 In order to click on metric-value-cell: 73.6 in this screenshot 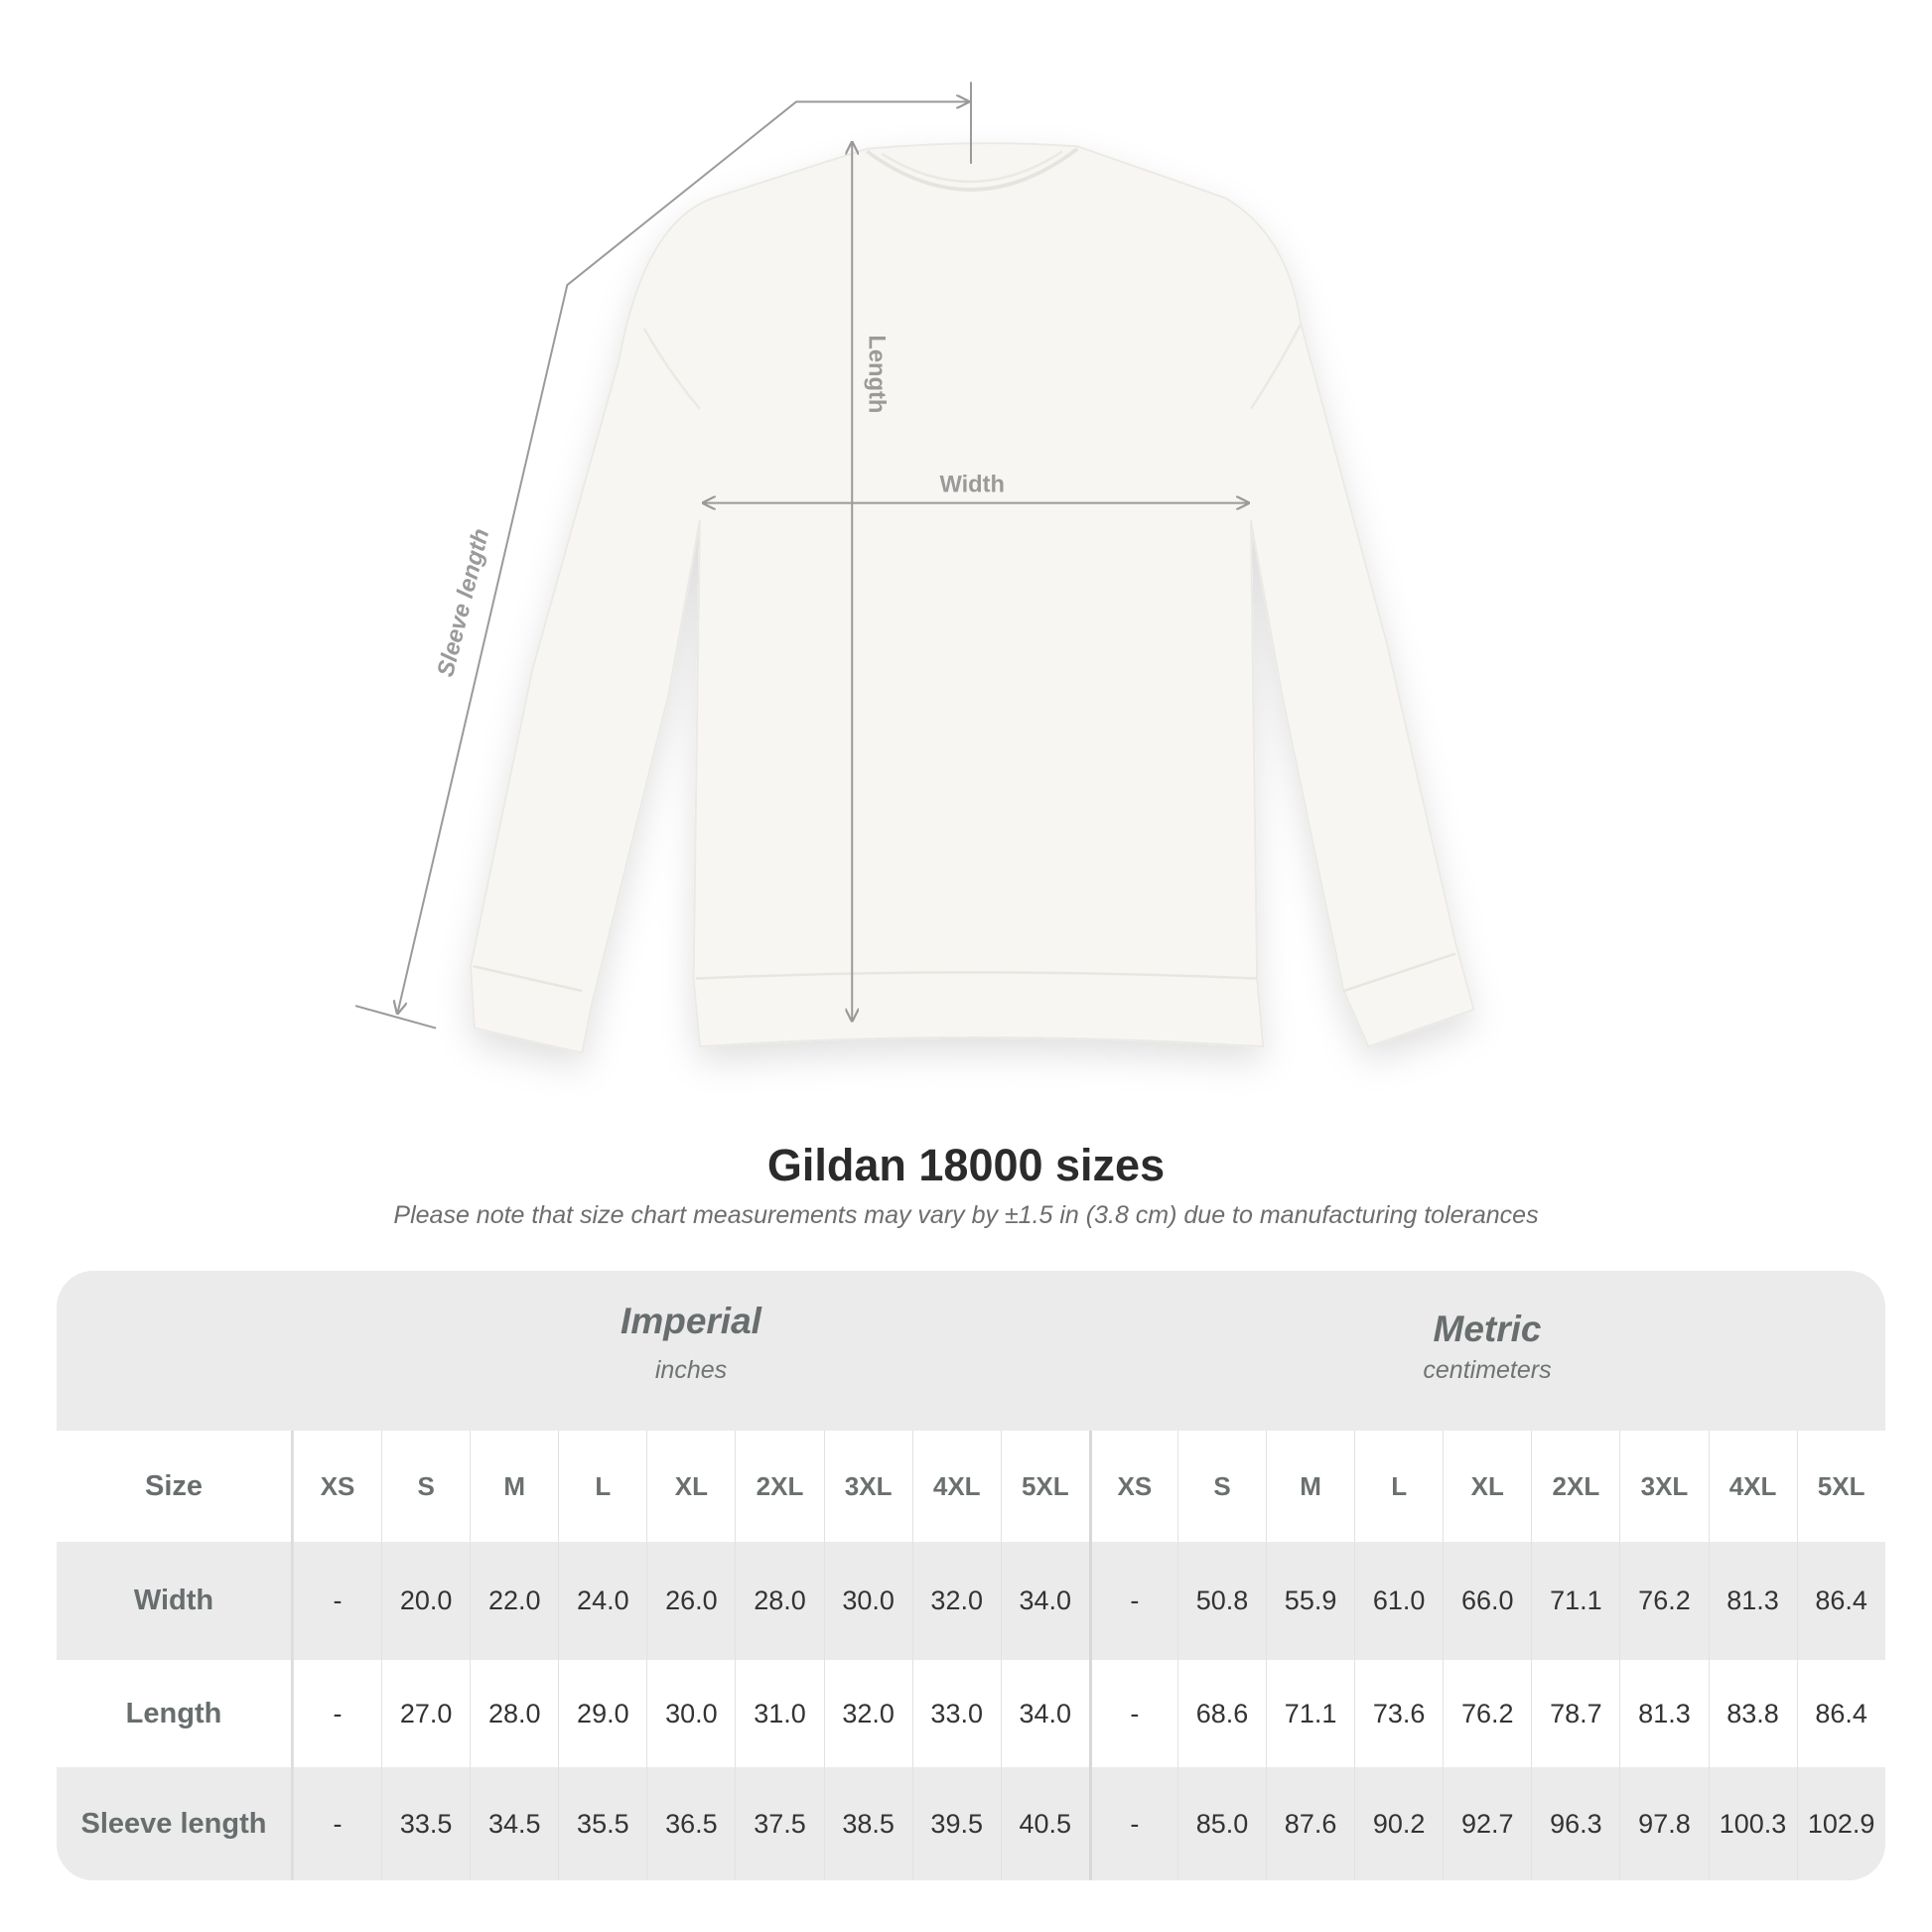, I will do `click(1398, 1714)`.